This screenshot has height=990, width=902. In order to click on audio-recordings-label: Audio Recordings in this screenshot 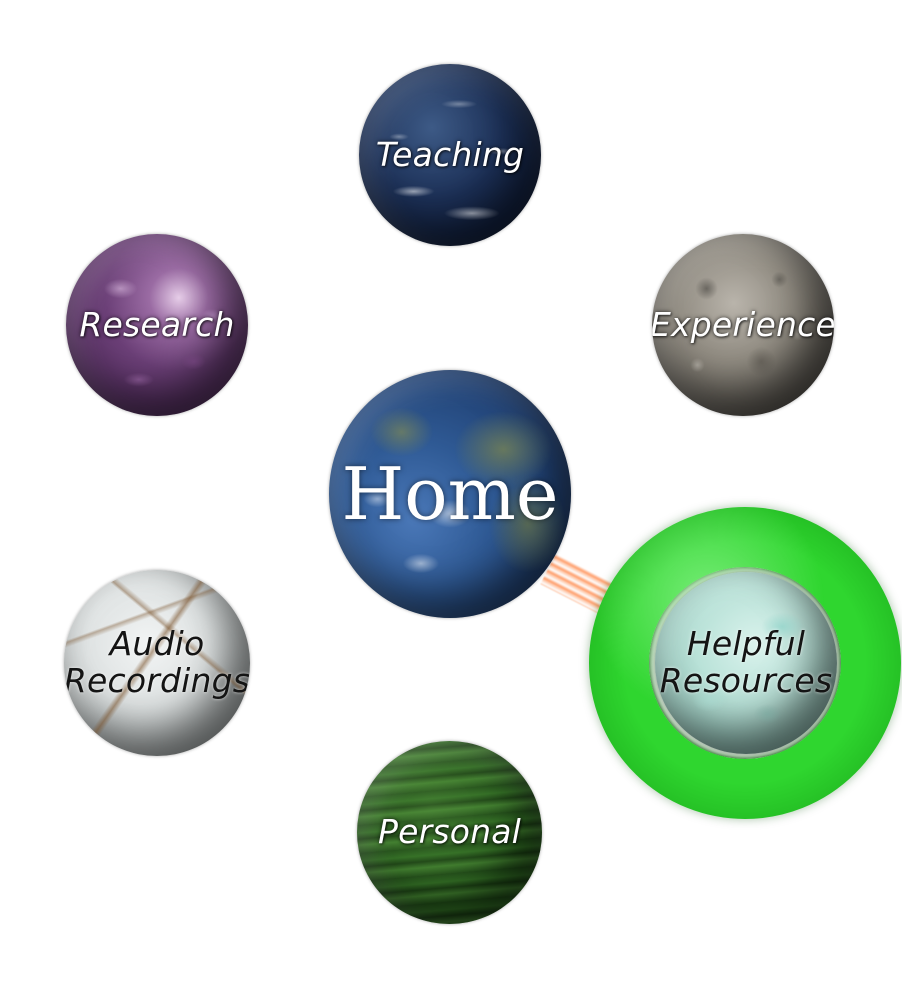, I will do `click(157, 662)`.